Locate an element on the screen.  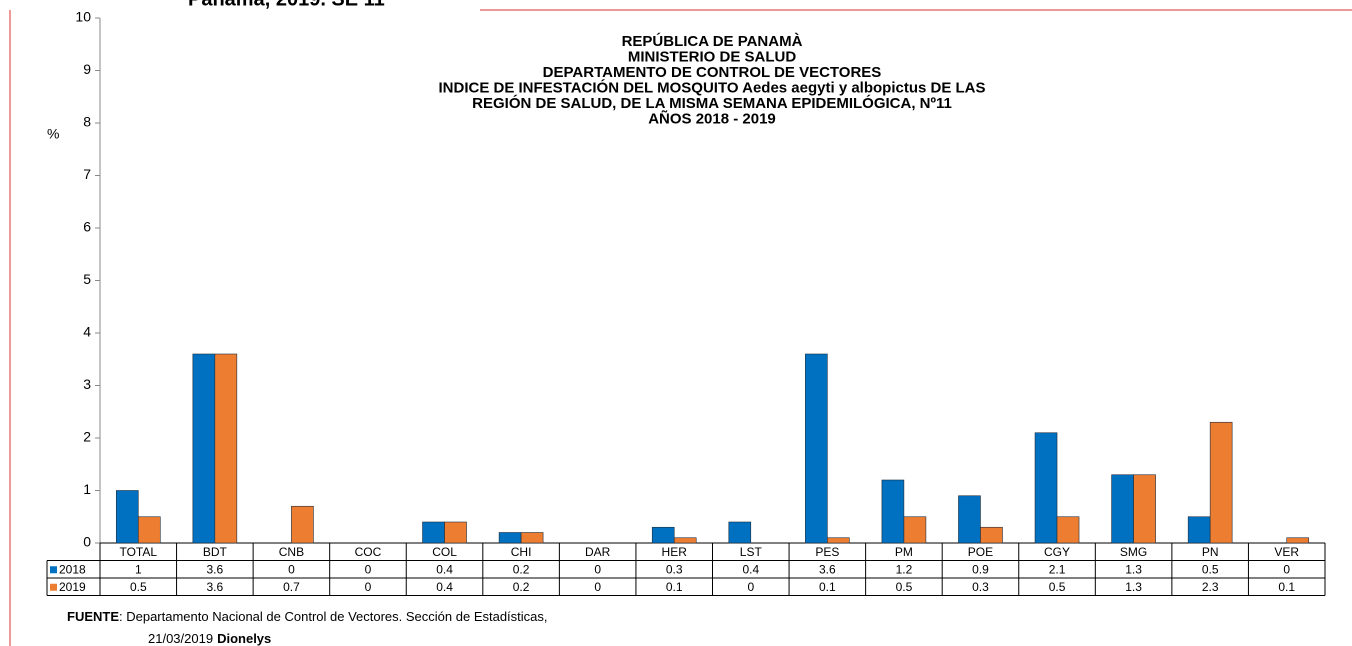
x-tick-label: PN is located at coordinates (1210, 552).